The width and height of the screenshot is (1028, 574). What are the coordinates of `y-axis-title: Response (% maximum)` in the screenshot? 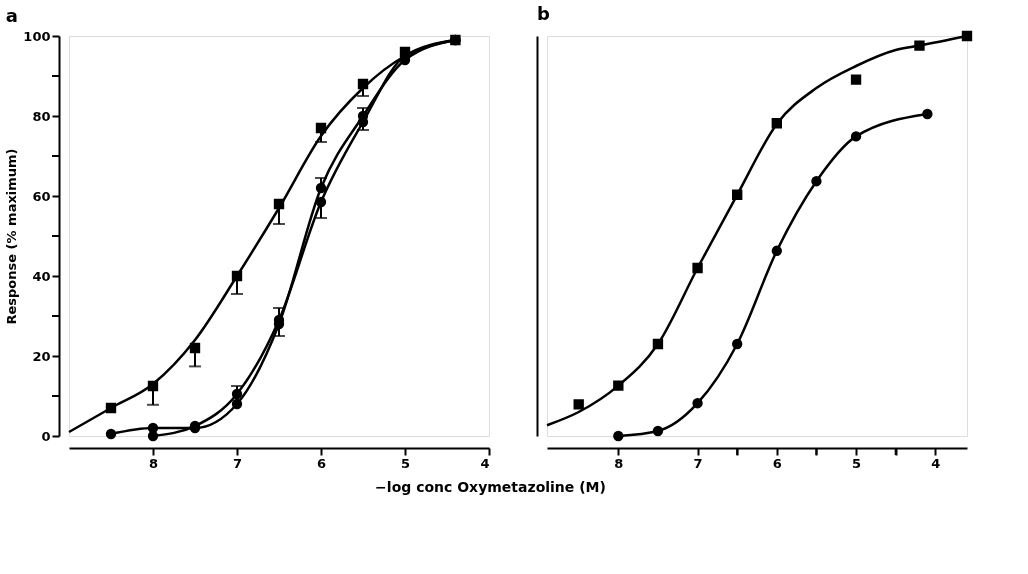 It's located at (12, 236).